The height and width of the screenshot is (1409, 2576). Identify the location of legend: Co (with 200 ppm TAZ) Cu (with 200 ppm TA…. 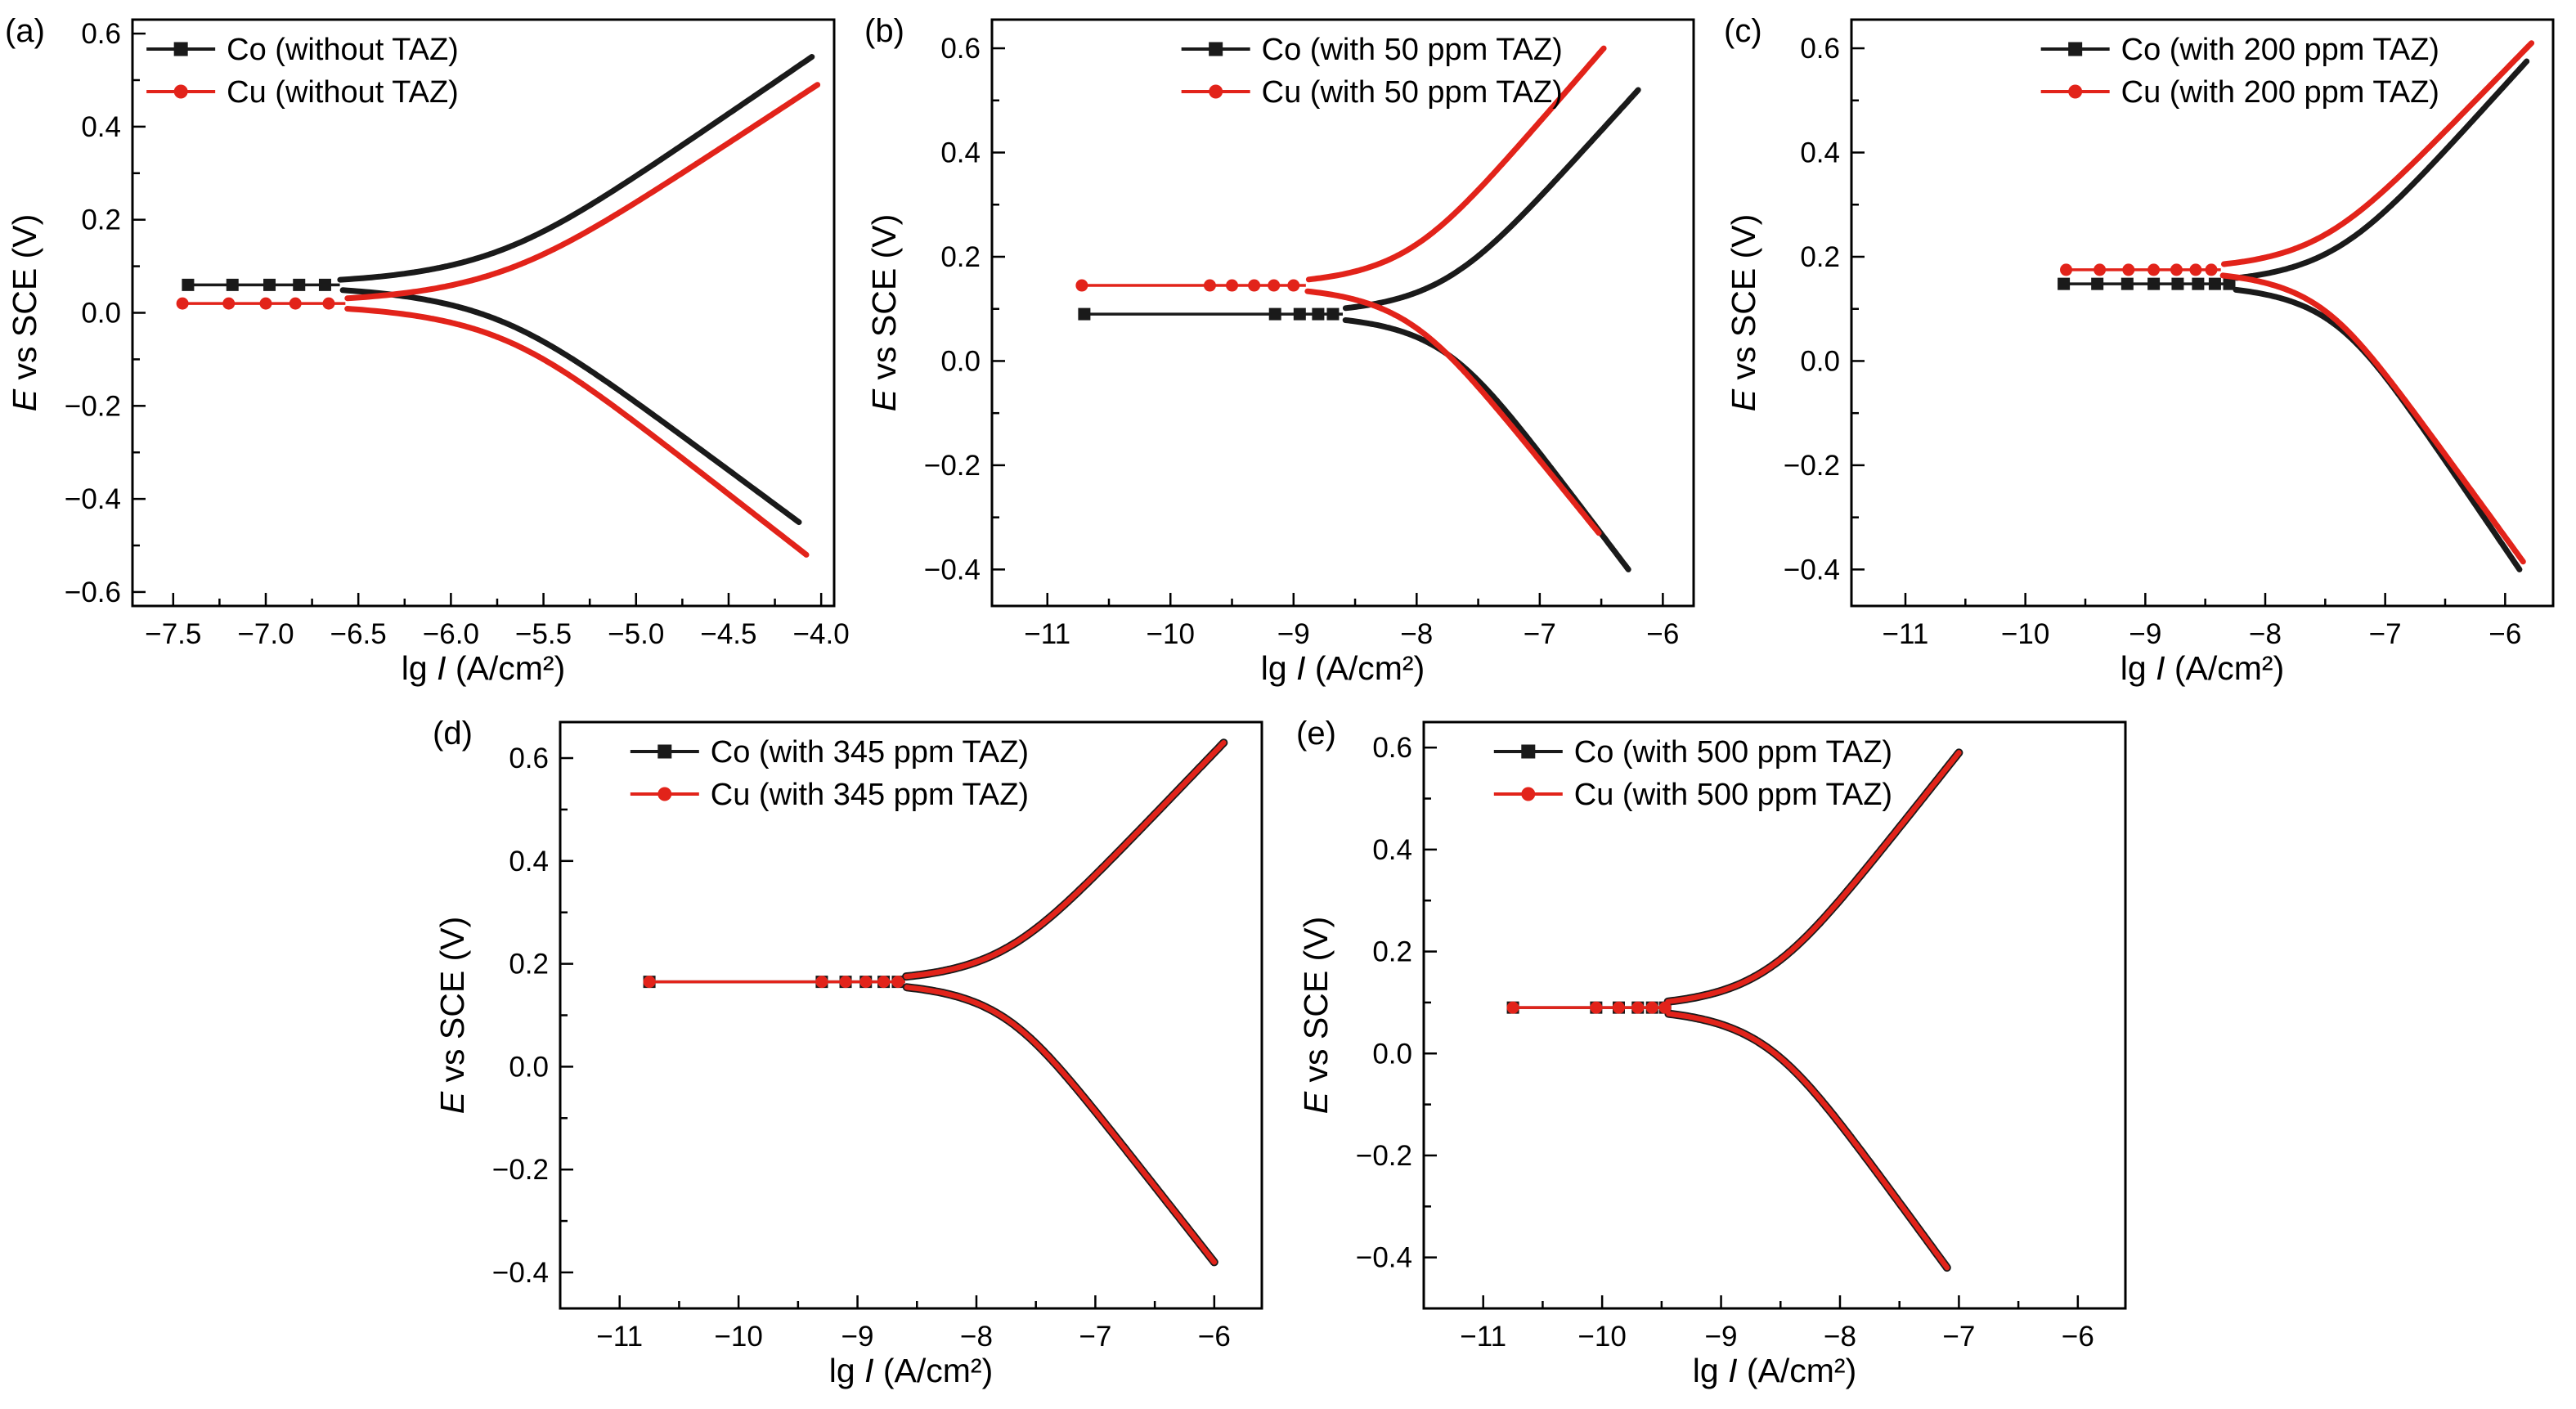
(2239, 71).